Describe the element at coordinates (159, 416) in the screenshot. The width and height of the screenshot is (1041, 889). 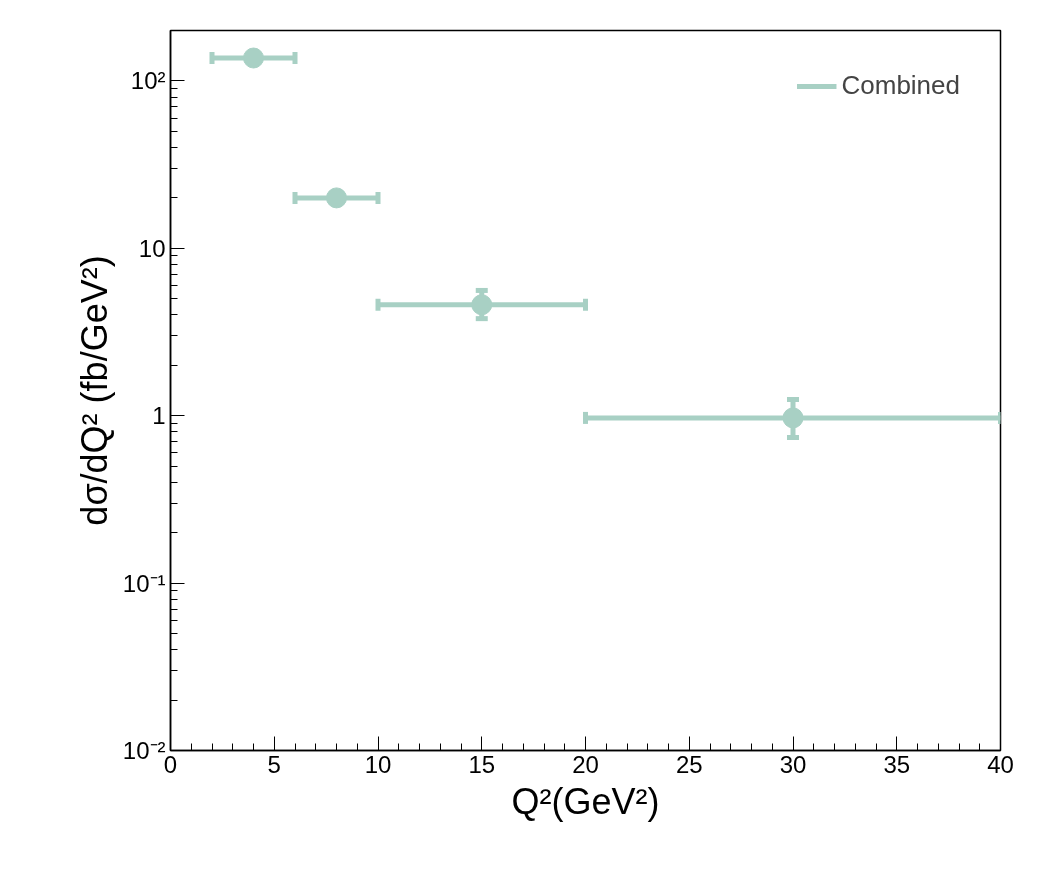
I see `y-tick-label: 1` at that location.